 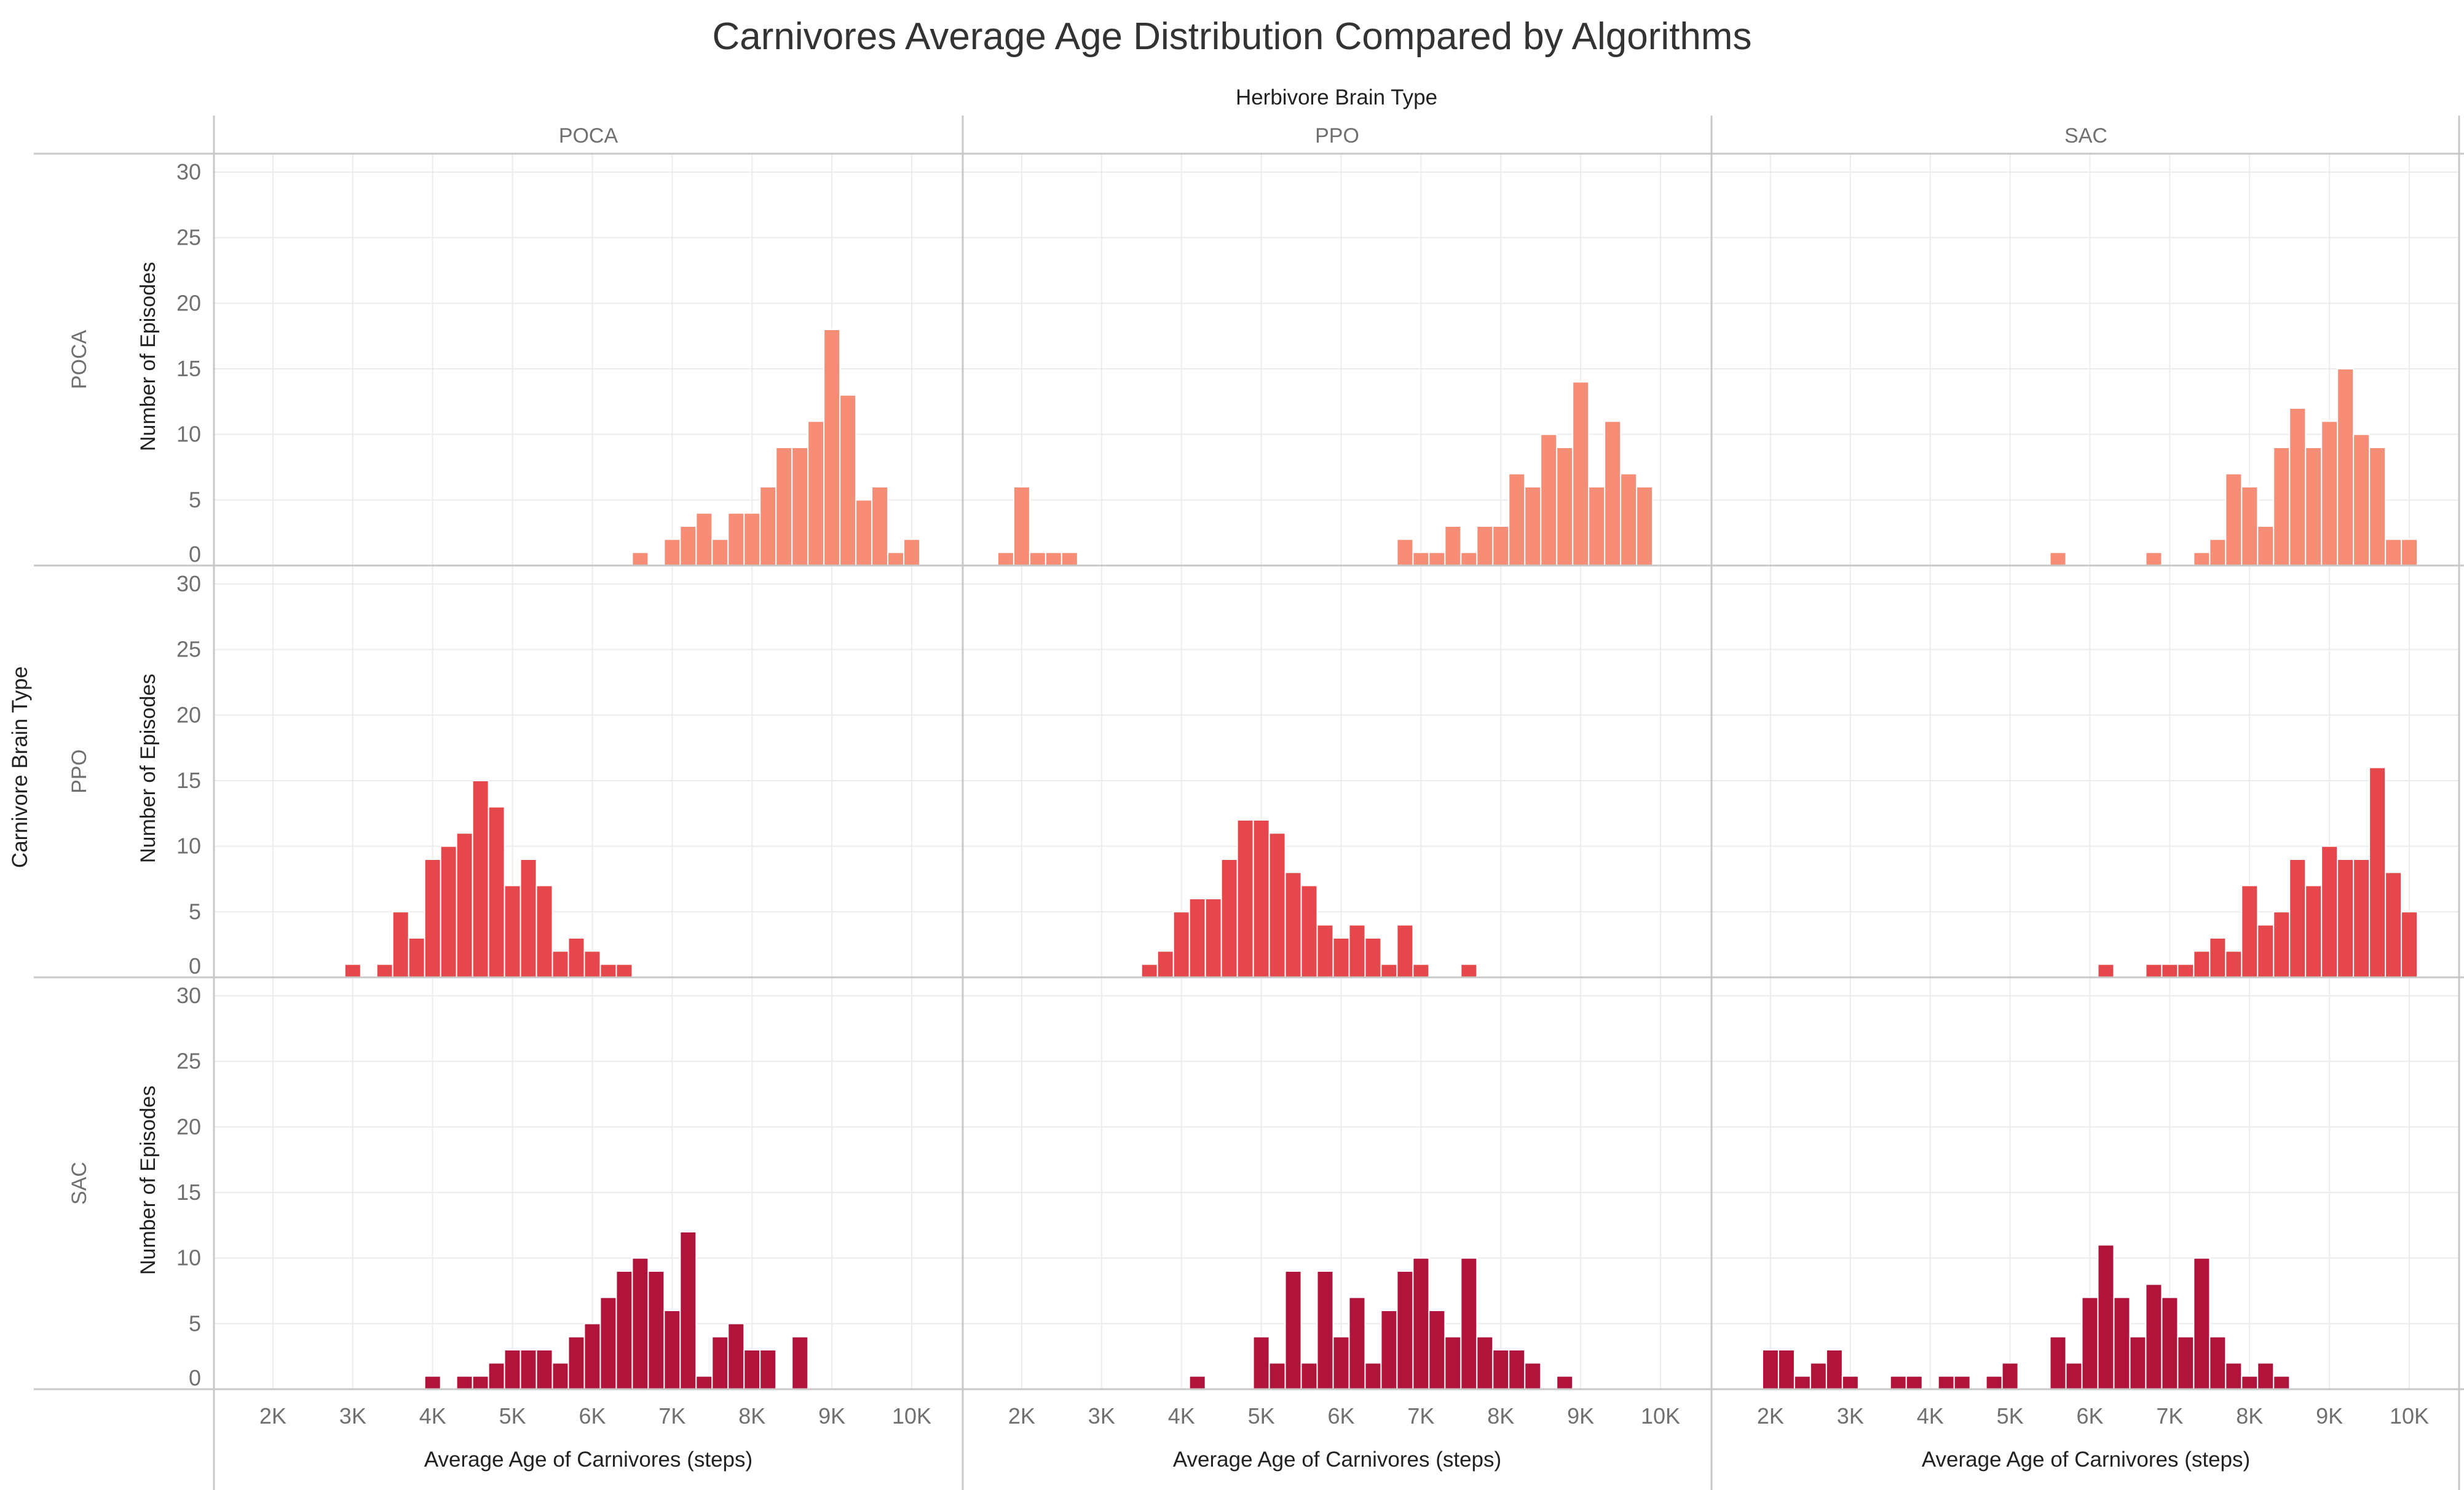 I want to click on x-tick-label: 5K, so click(x=513, y=1416).